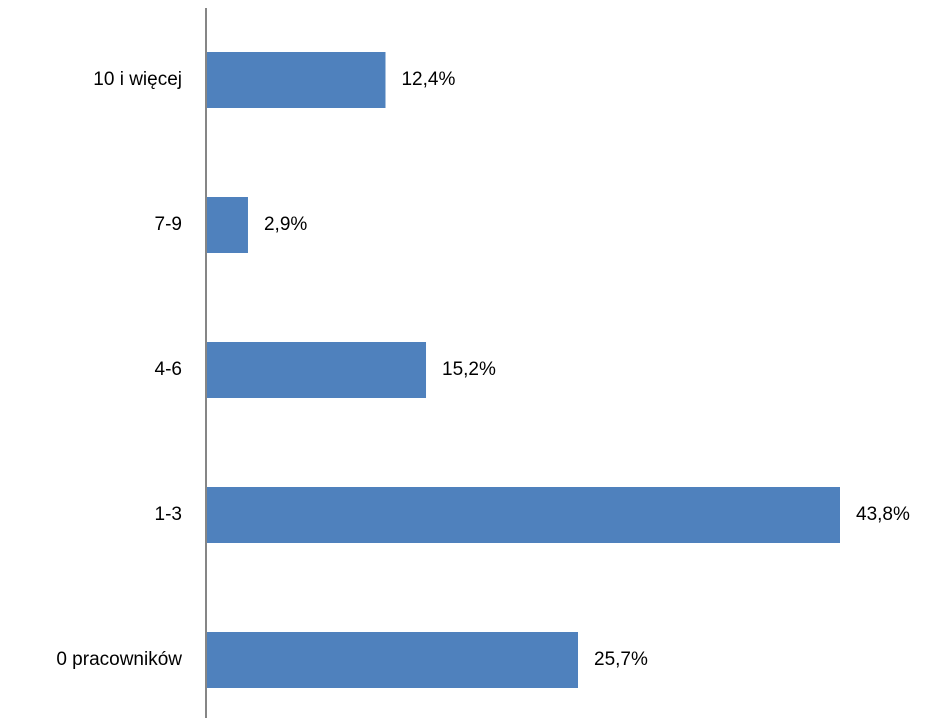  I want to click on category-label-2: 4-6, so click(168, 369).